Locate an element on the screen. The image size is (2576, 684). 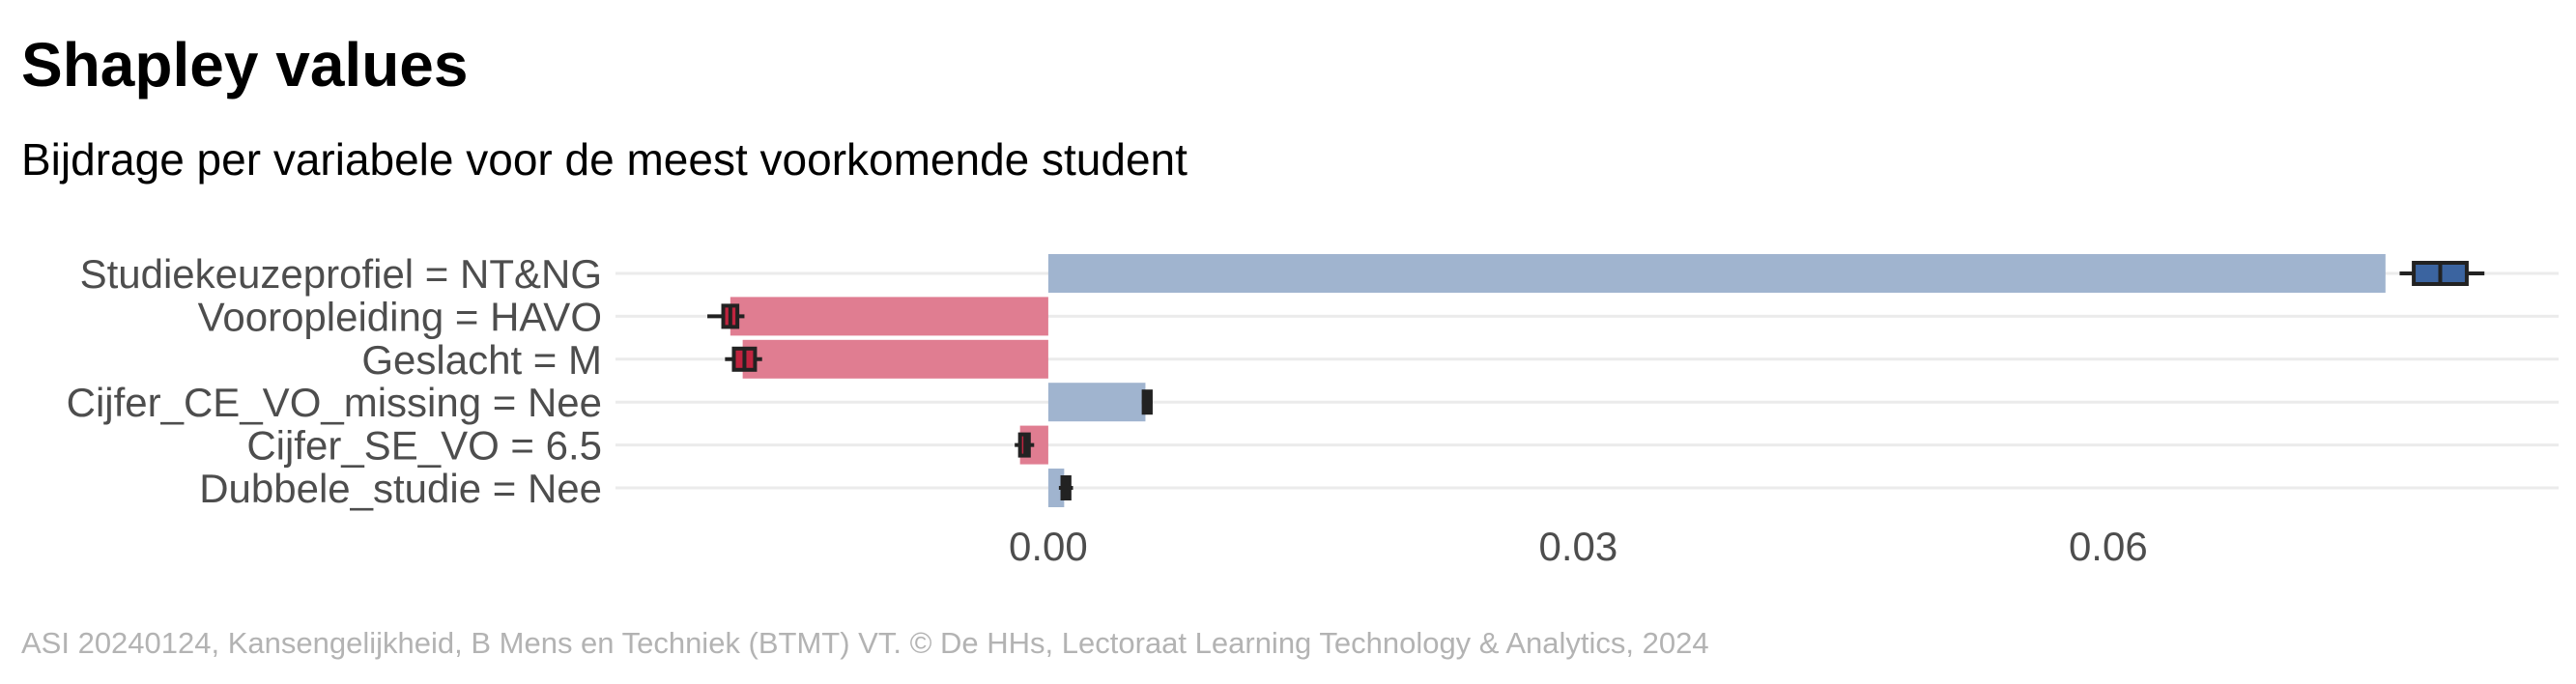
chart-title: Shapley values is located at coordinates (245, 65).